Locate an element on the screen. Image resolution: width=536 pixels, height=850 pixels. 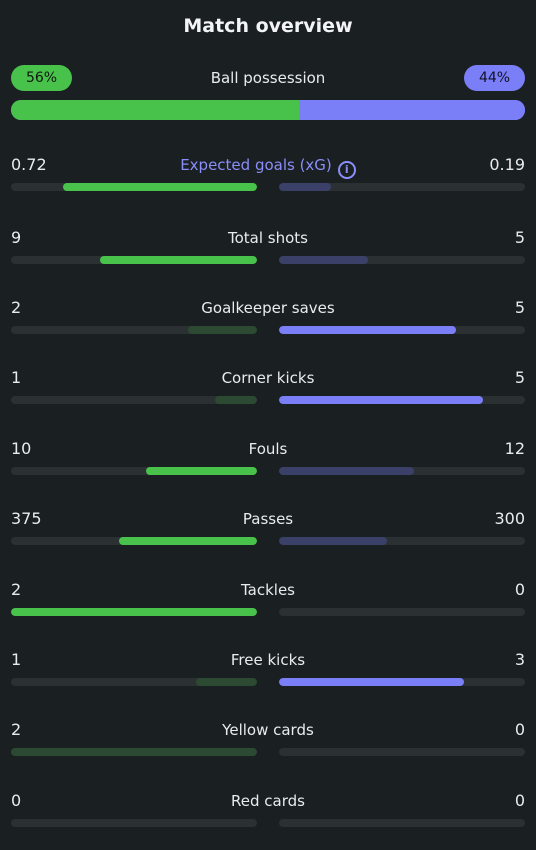
stat-label: Fouls is located at coordinates (268, 449).